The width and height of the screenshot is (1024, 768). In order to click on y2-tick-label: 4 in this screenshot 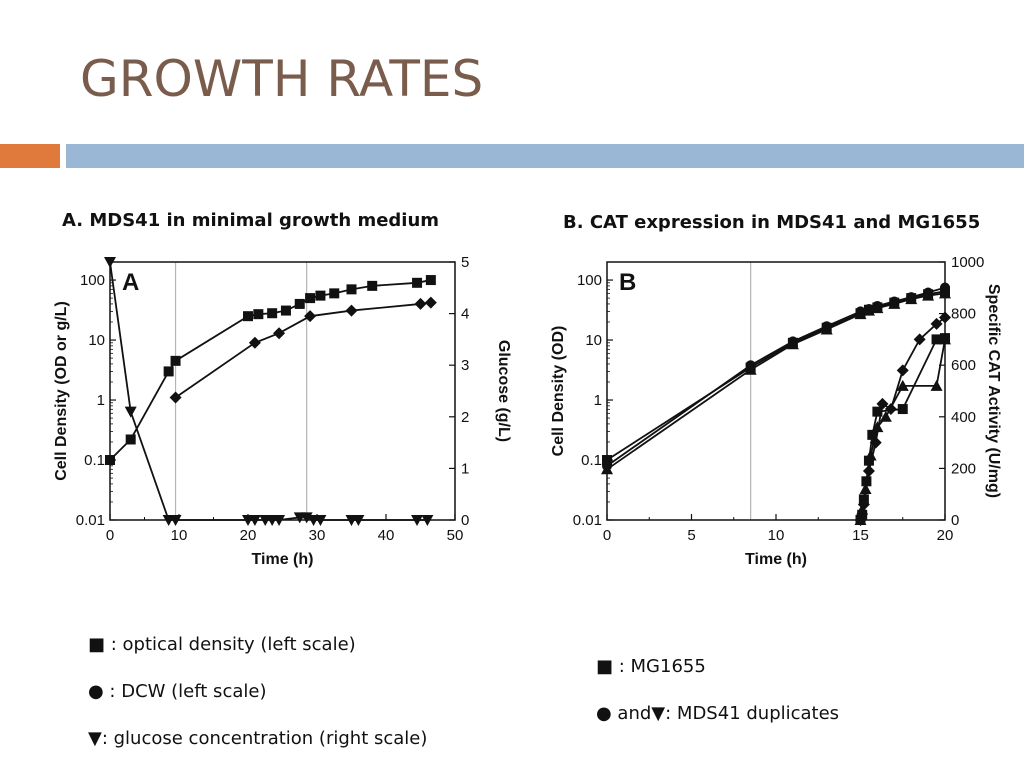, I will do `click(465, 314)`.